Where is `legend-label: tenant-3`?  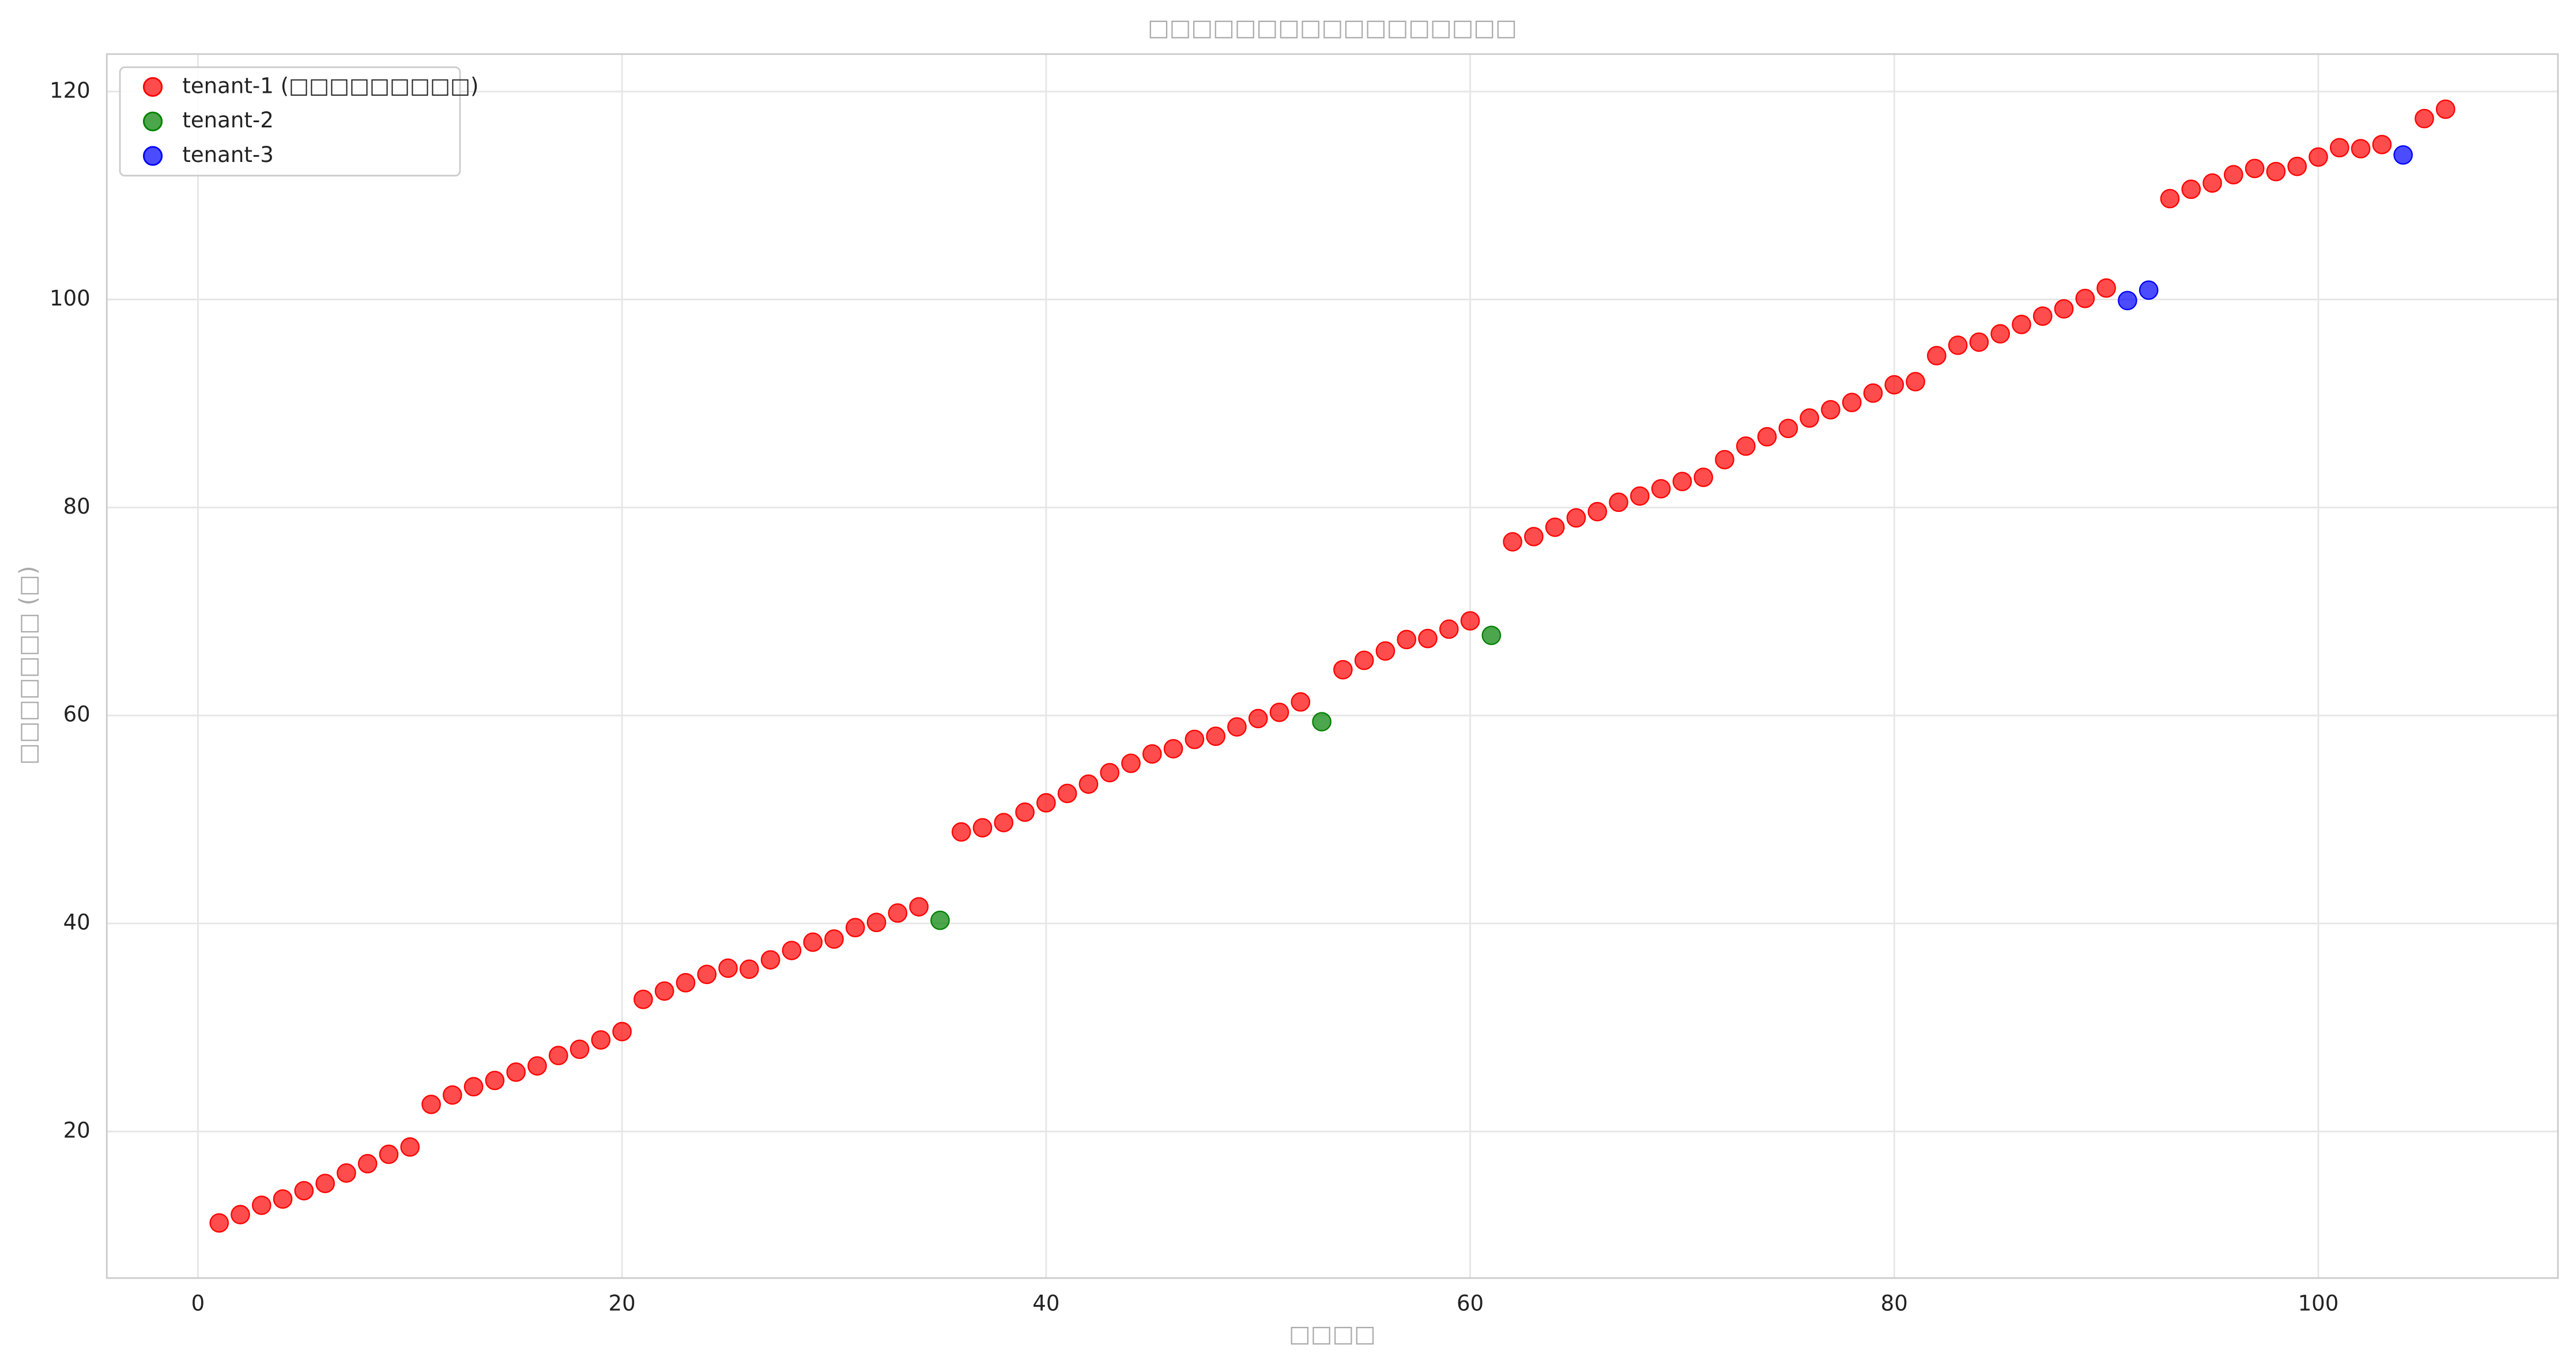
legend-label: tenant-3 is located at coordinates (227, 155).